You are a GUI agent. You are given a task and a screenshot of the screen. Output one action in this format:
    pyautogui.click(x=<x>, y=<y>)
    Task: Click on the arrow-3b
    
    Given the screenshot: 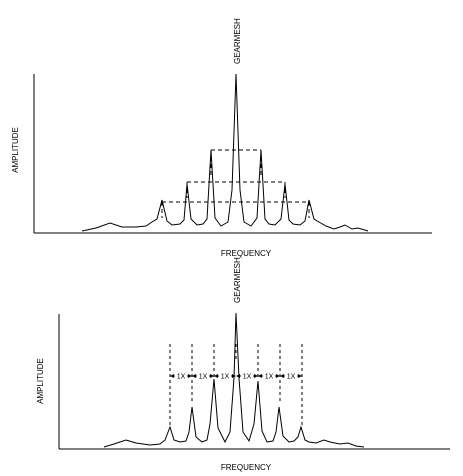 What is the action you would take?
    pyautogui.click(x=234, y=376)
    